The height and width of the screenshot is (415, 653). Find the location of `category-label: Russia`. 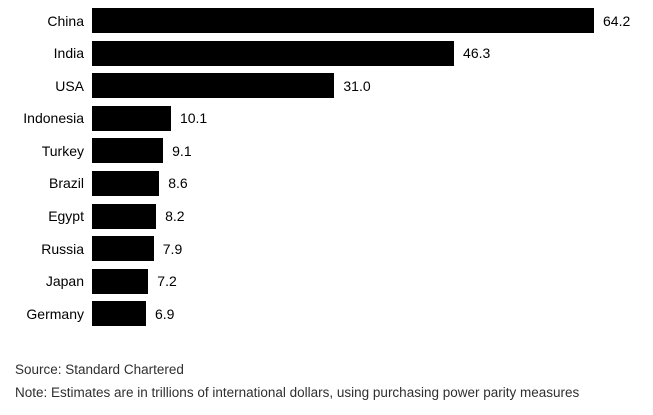

category-label: Russia is located at coordinates (62, 248).